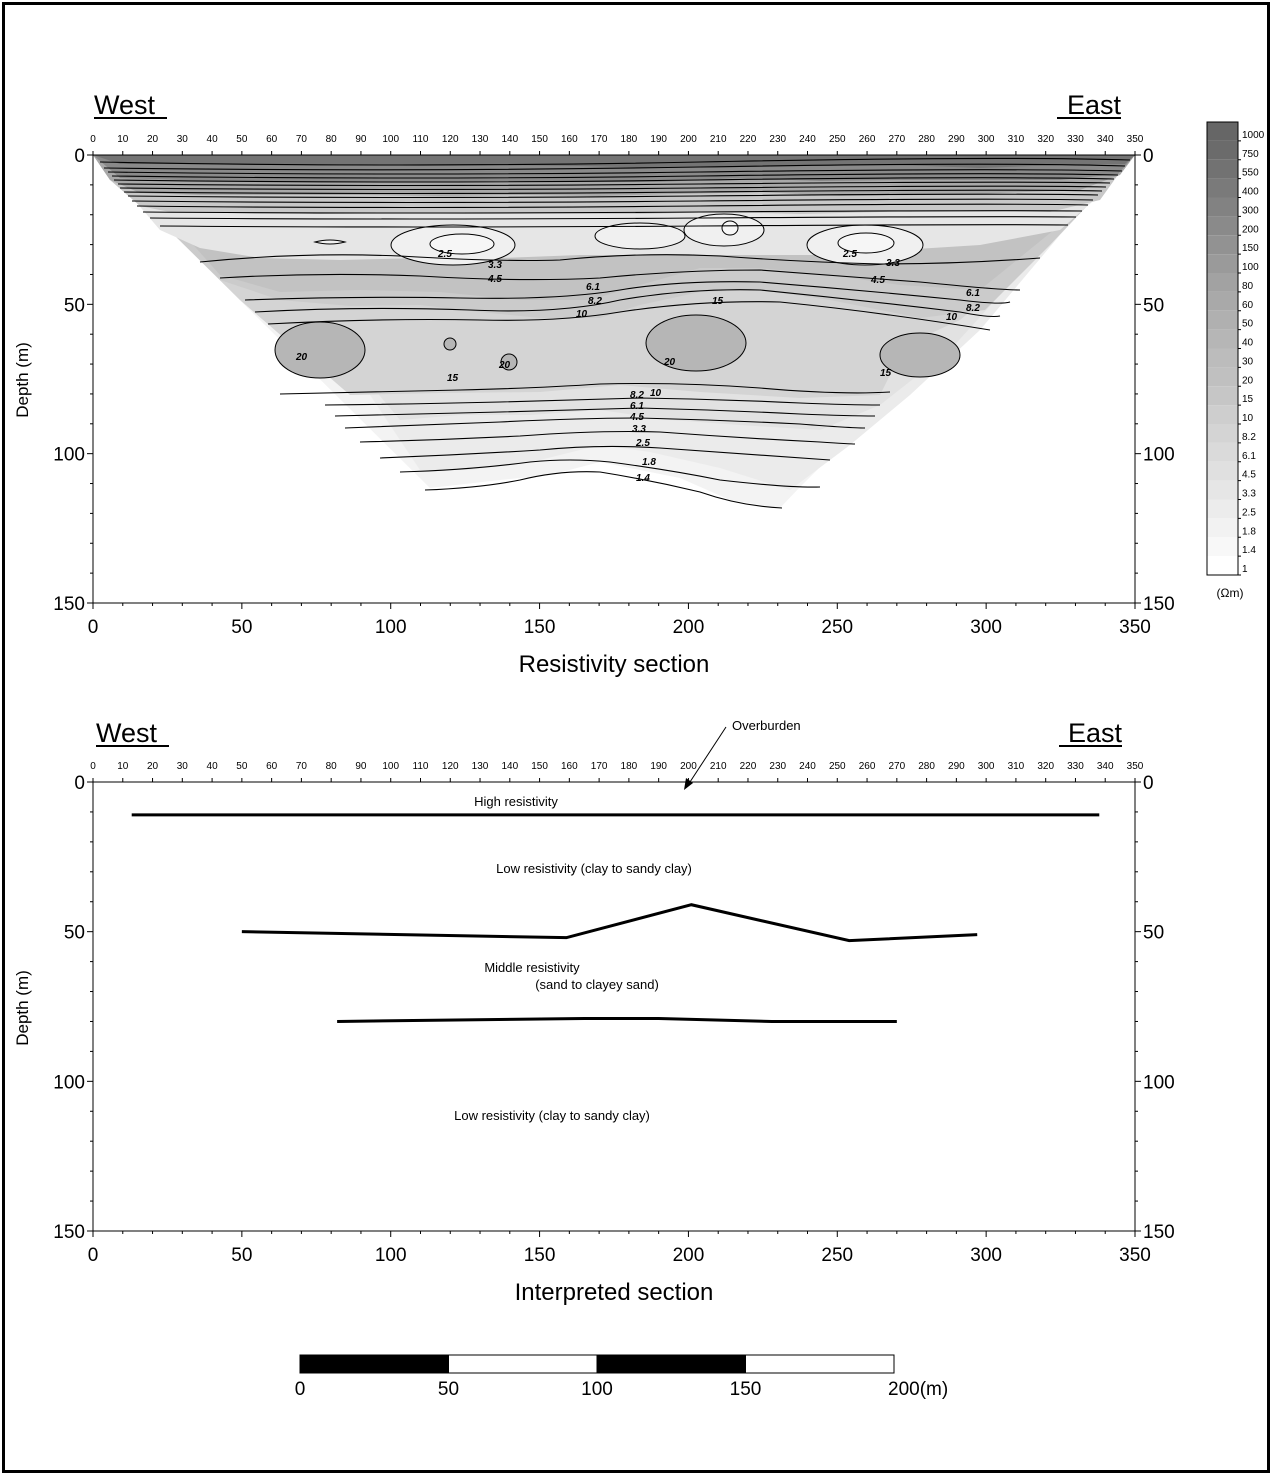 This screenshot has height=1479, width=1276. I want to click on bottom-tick-label: 100, so click(391, 1255).